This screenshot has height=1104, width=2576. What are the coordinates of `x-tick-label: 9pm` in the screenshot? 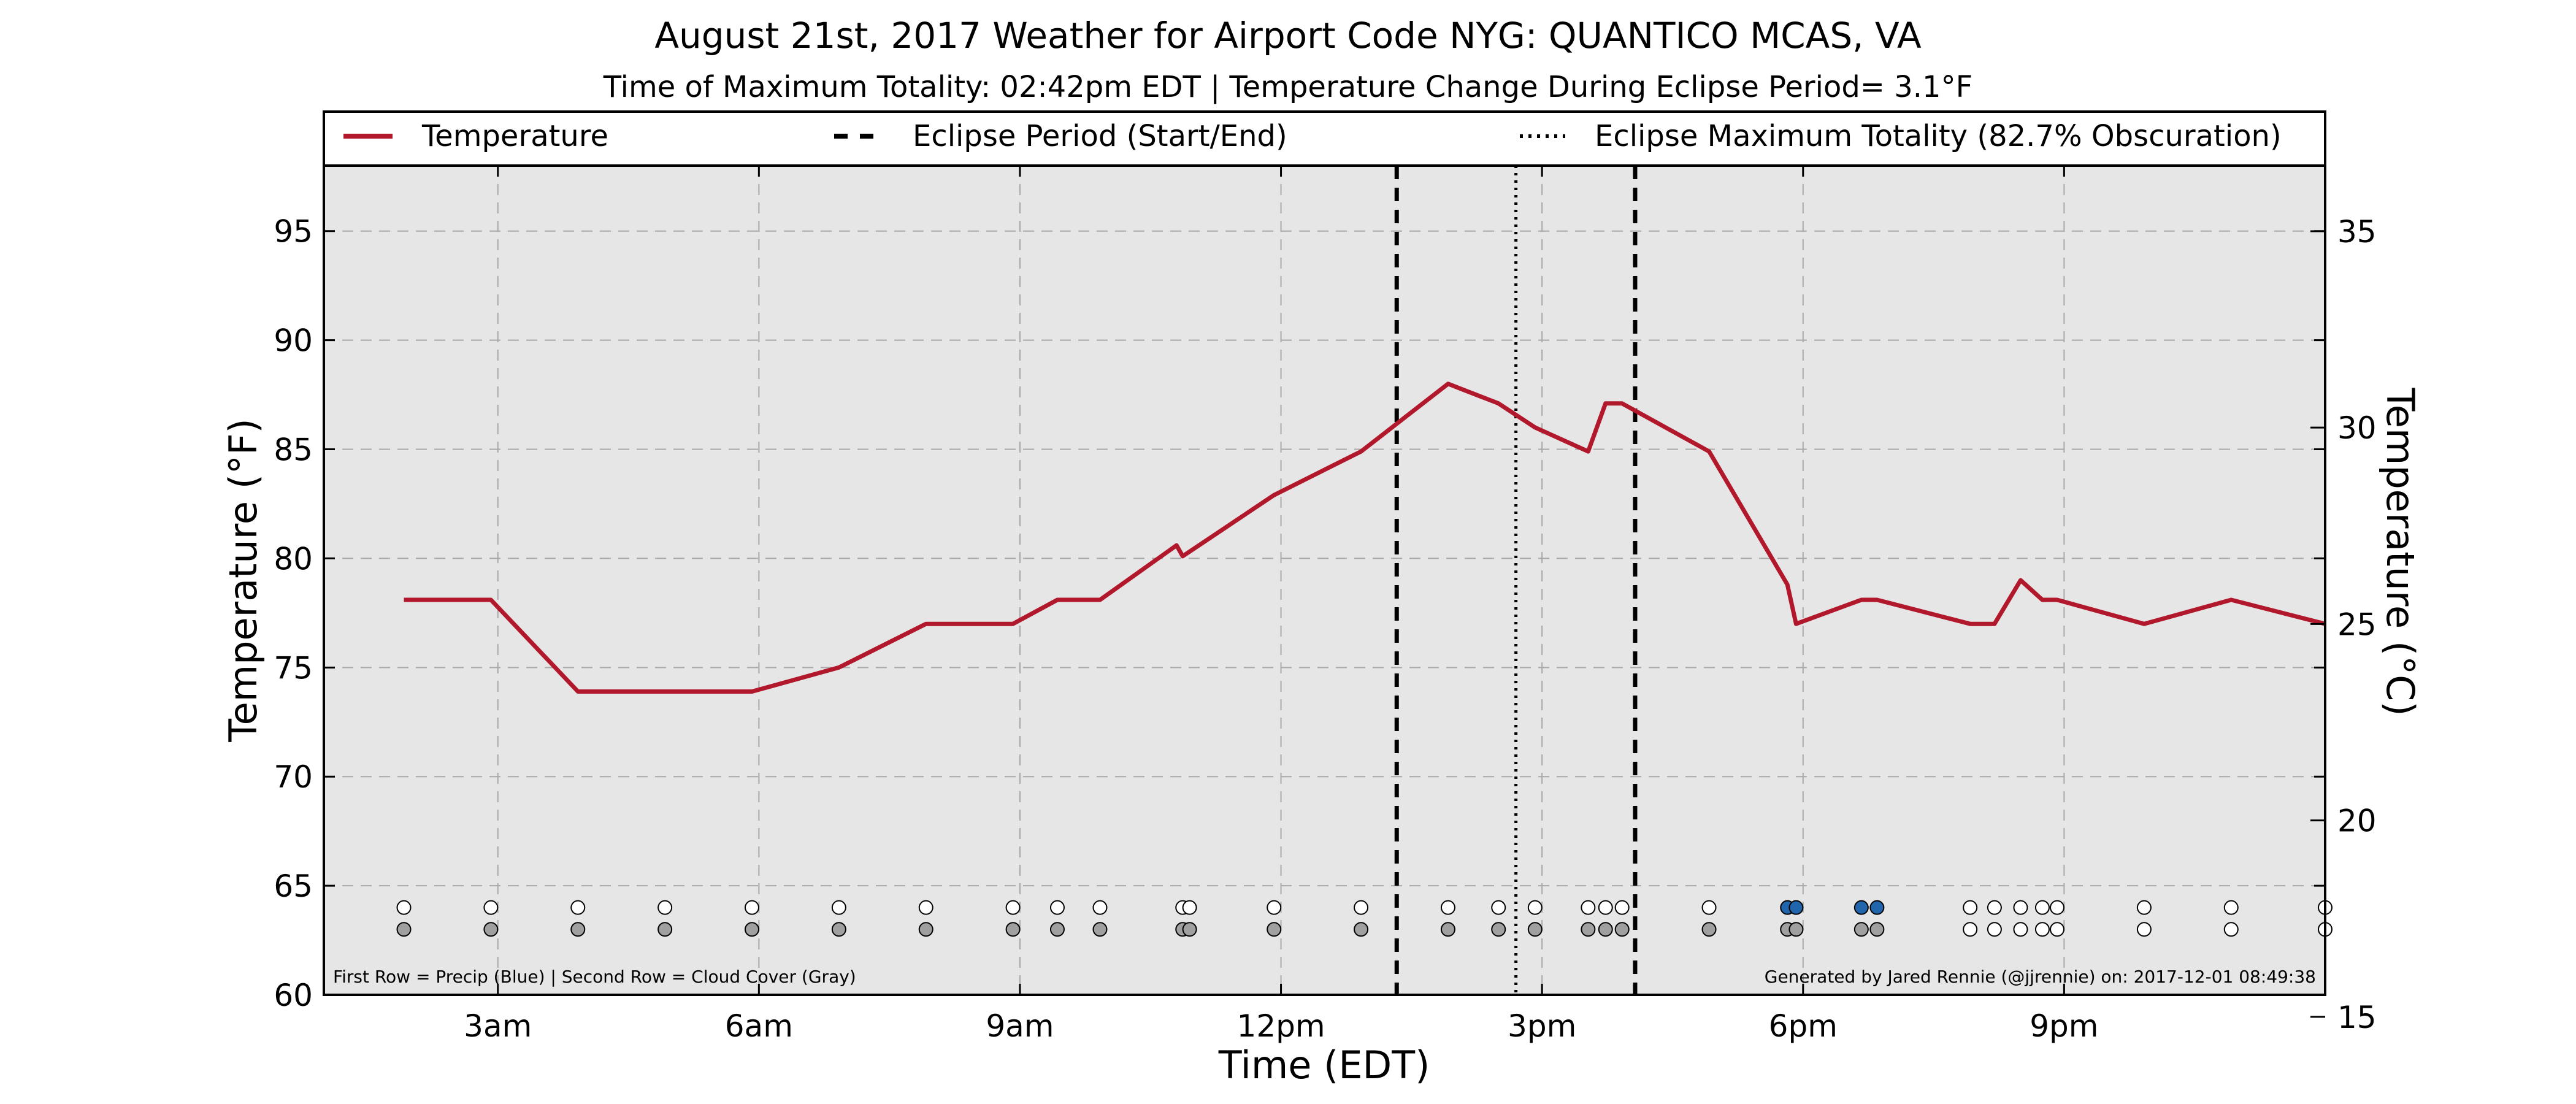 It's located at (2064, 1026).